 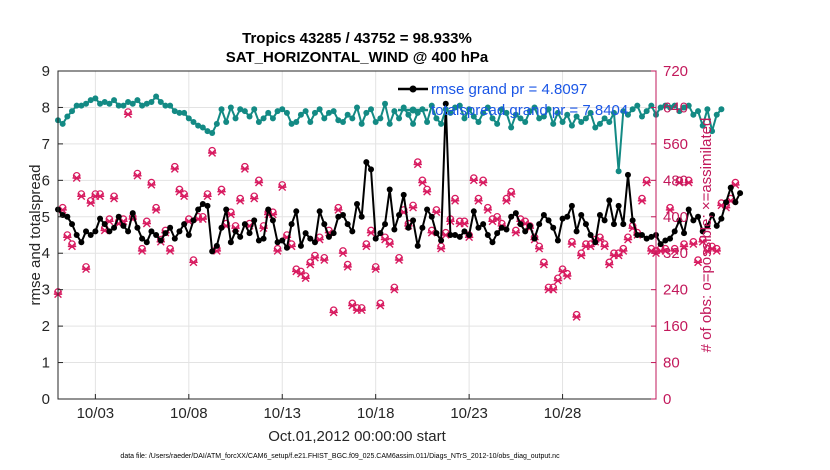 I want to click on x-axis: 10/03 10/08 10/13 10/18 10/23 10/28, so click(x=329, y=408).